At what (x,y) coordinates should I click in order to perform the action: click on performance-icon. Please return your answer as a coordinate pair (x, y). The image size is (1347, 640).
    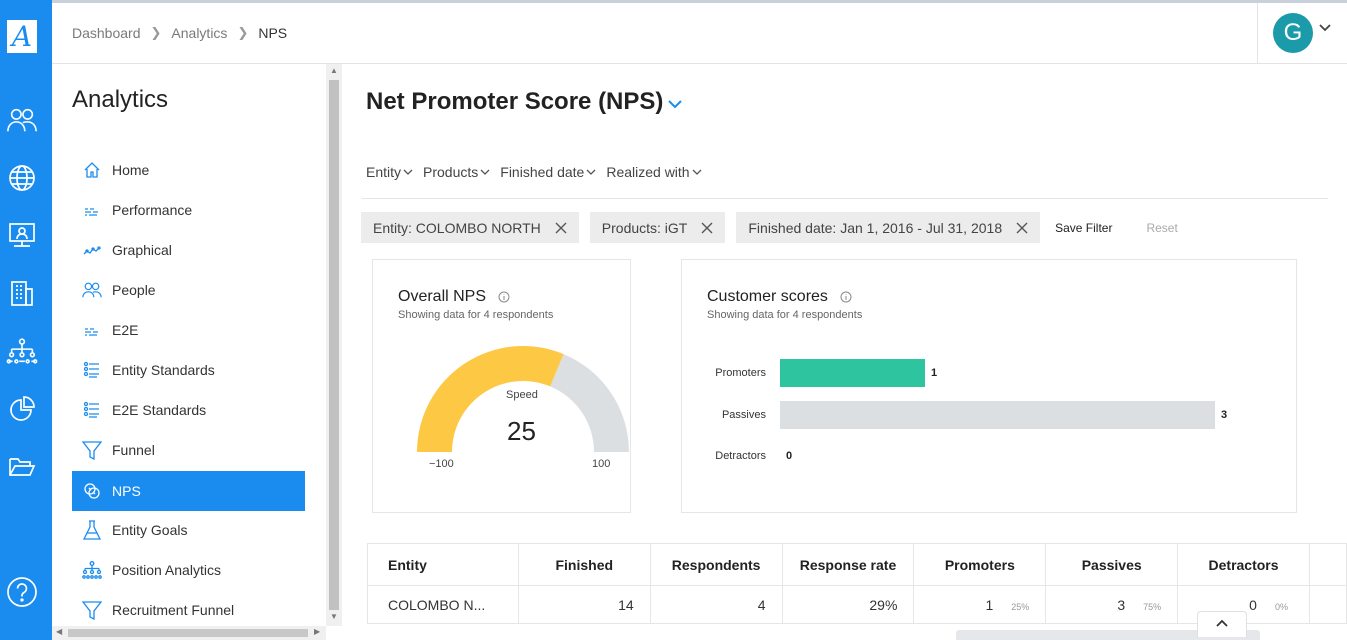
    Looking at the image, I should click on (92, 210).